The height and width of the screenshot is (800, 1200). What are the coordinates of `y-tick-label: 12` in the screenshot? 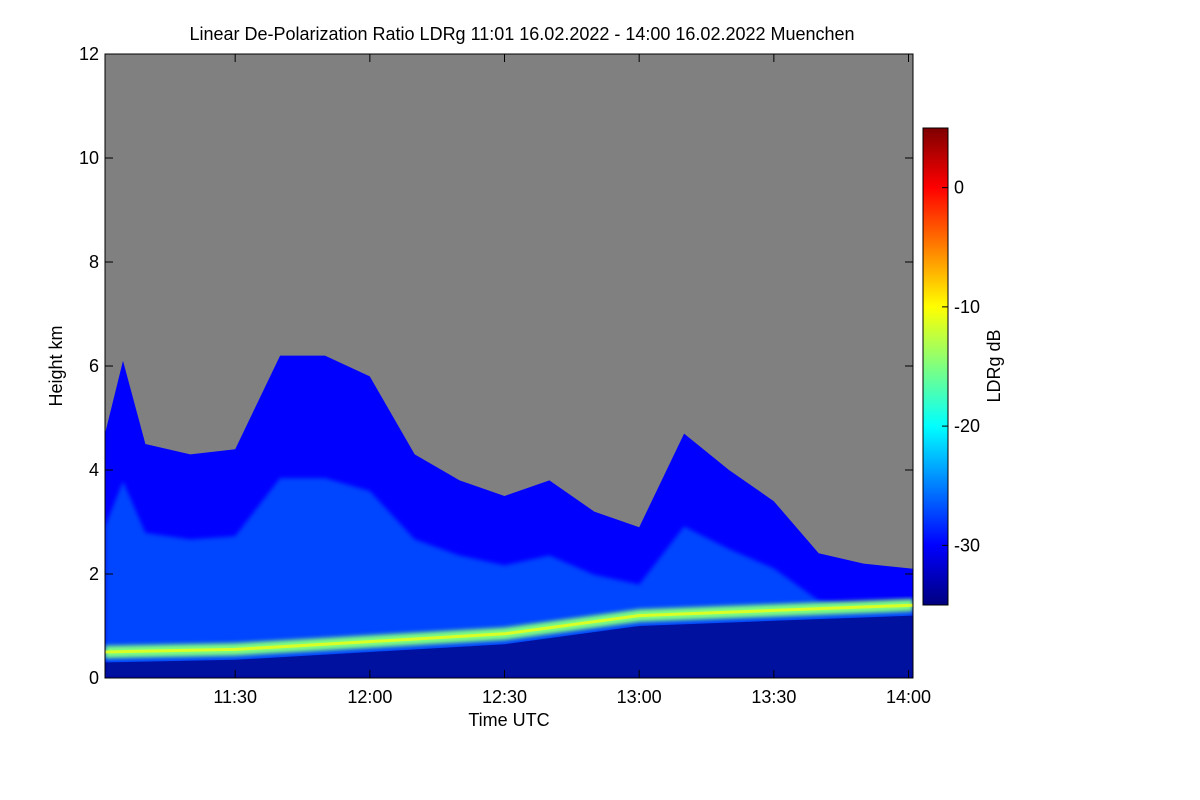 It's located at (89, 54).